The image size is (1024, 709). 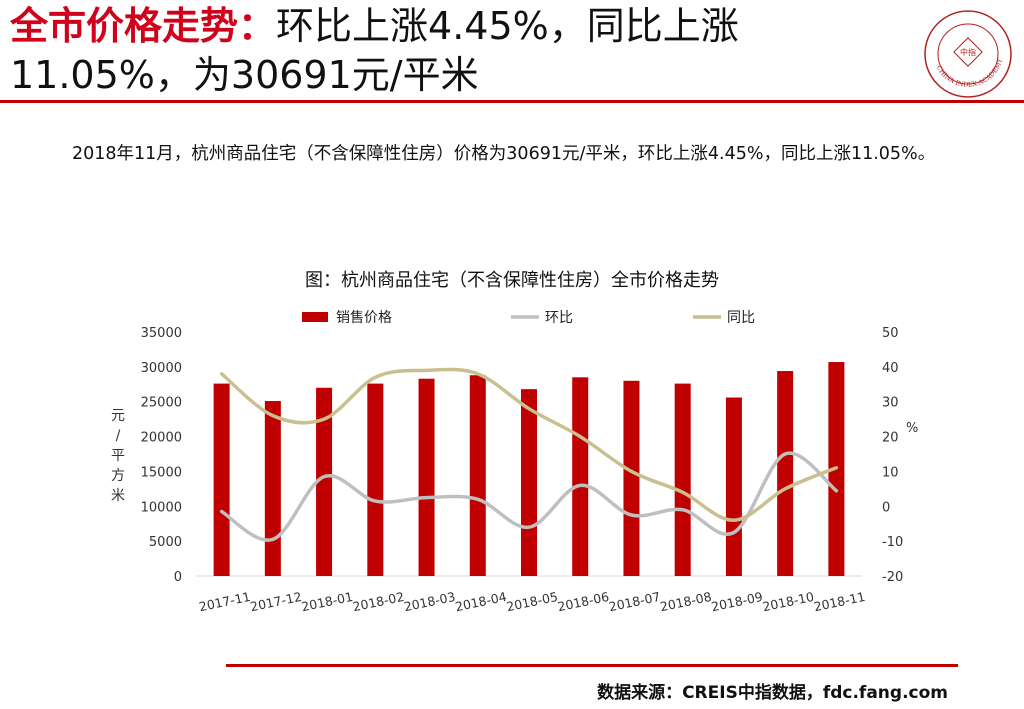 What do you see at coordinates (374, 50) in the screenshot?
I see `title-rest: 环比上涨4.45%，同比上涨11.05%，为30691元/平米` at bounding box center [374, 50].